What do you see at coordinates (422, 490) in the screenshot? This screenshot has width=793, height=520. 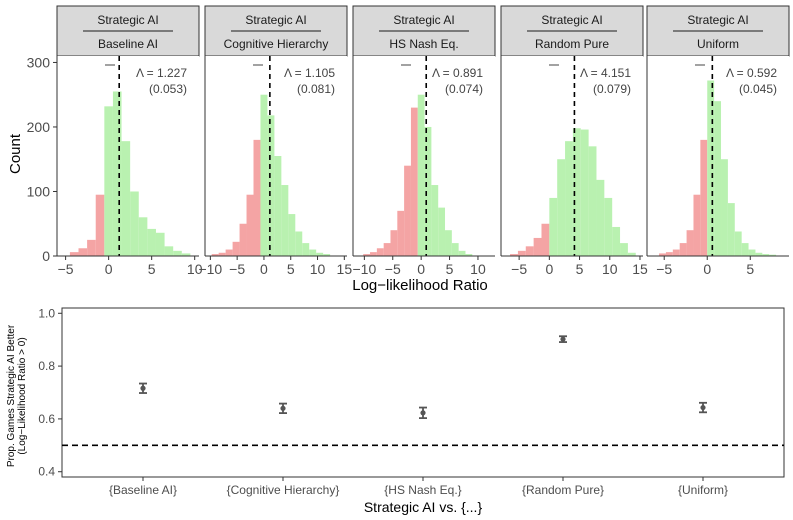 I see `x-tick-label: {HS Nash Eq.}` at bounding box center [422, 490].